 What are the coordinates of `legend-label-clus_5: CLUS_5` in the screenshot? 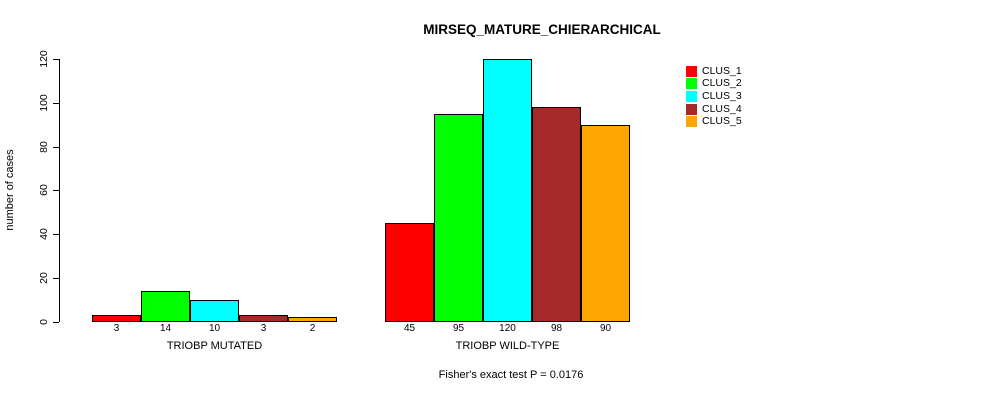 It's located at (722, 121).